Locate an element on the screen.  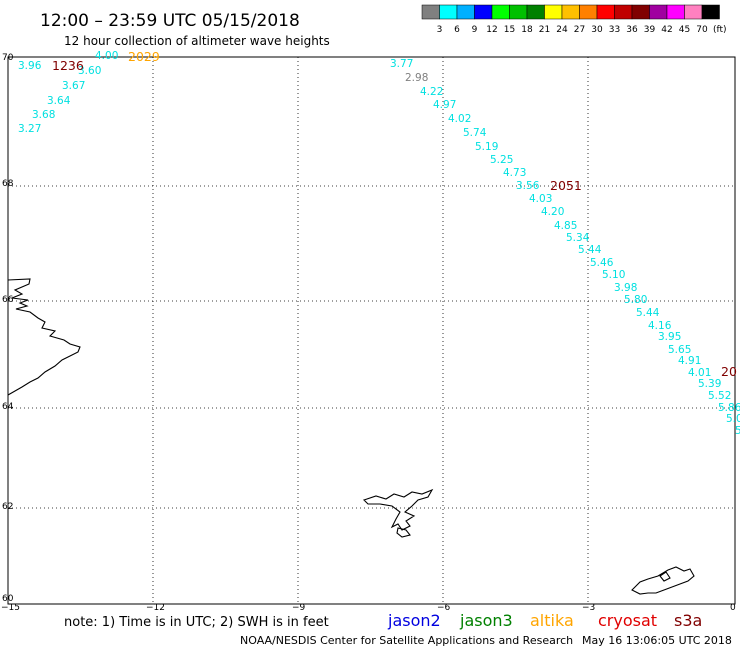
colorbar-label: 27 is located at coordinates (579, 30).